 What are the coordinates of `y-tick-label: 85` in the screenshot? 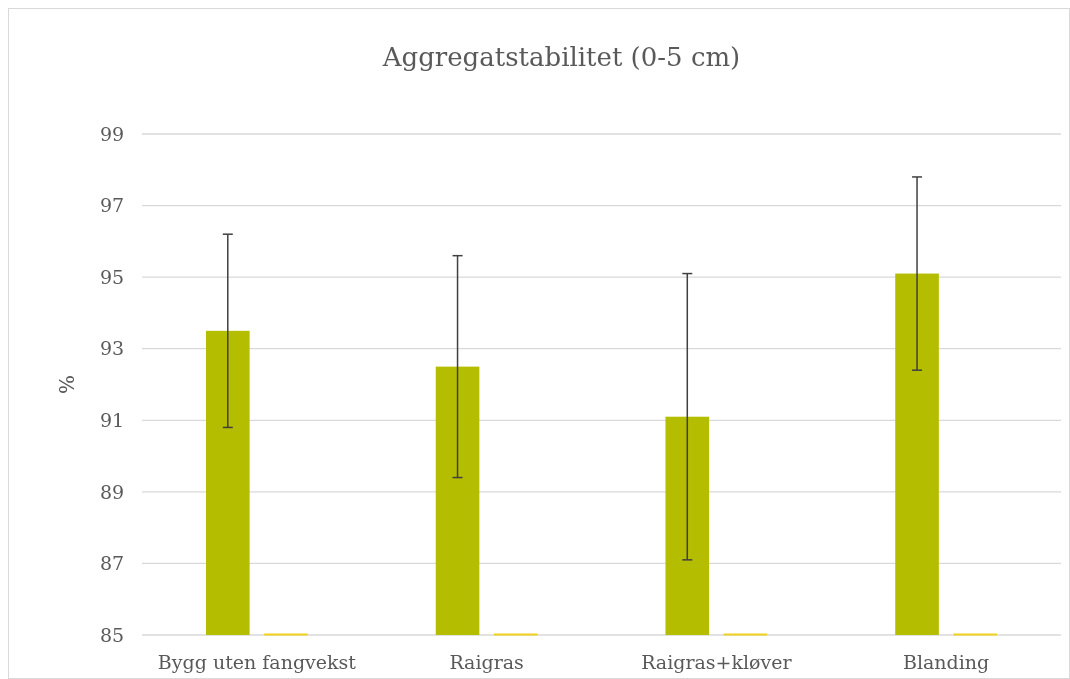 It's located at (112, 634).